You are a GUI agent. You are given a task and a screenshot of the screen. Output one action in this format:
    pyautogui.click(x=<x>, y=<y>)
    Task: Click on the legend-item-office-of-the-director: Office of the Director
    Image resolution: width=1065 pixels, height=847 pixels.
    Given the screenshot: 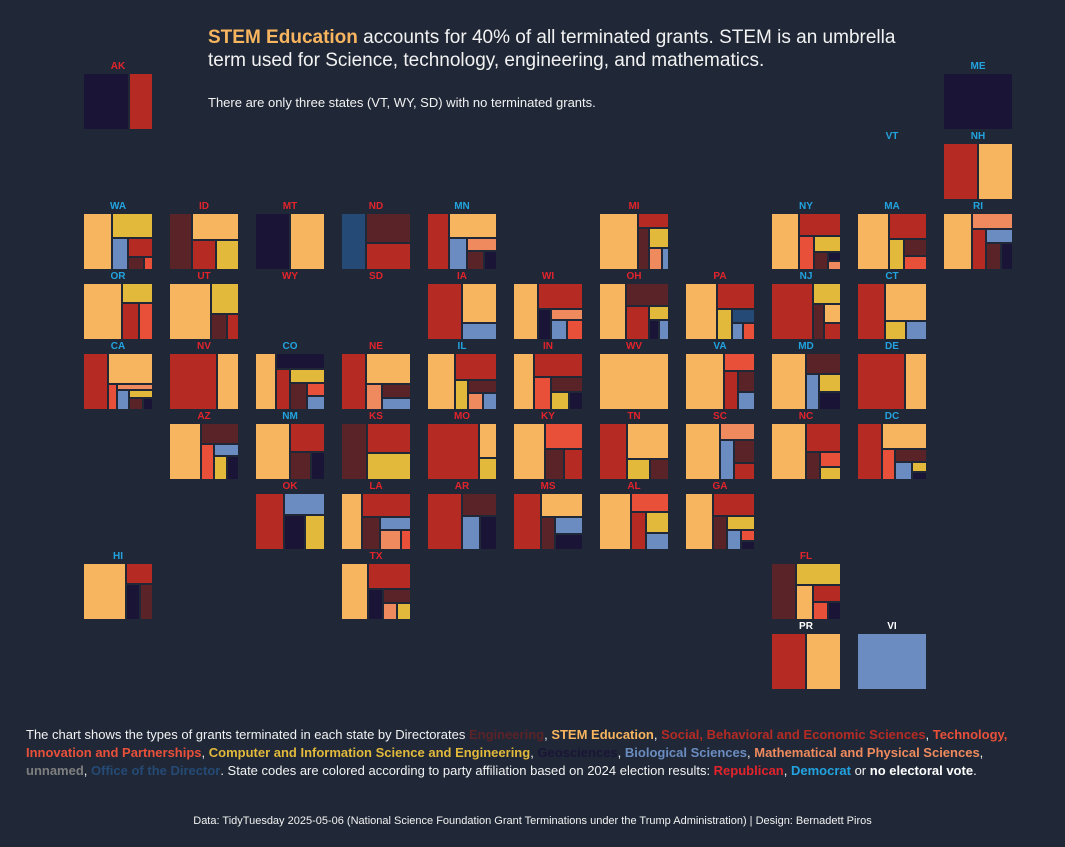 What is the action you would take?
    pyautogui.click(x=156, y=770)
    